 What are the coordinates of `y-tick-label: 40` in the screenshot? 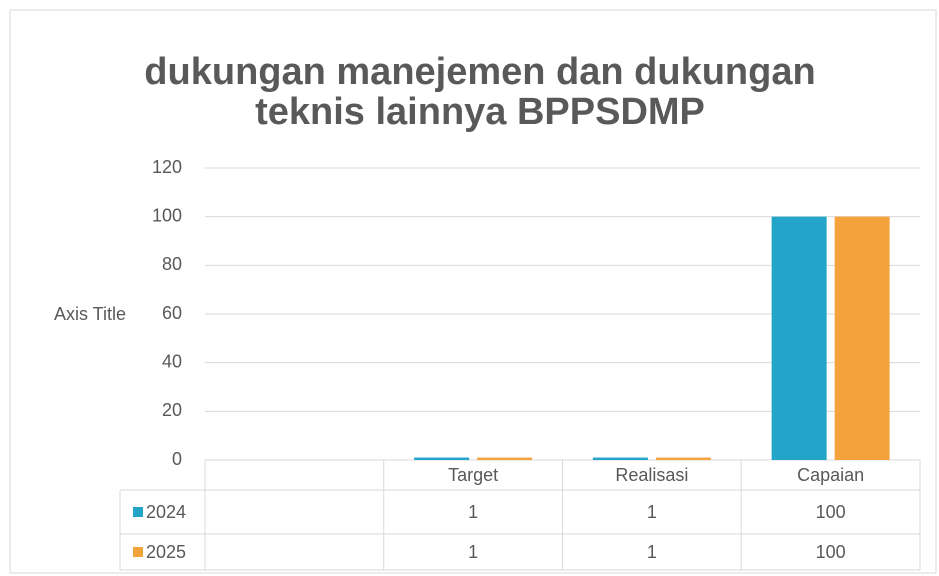 It's located at (172, 361).